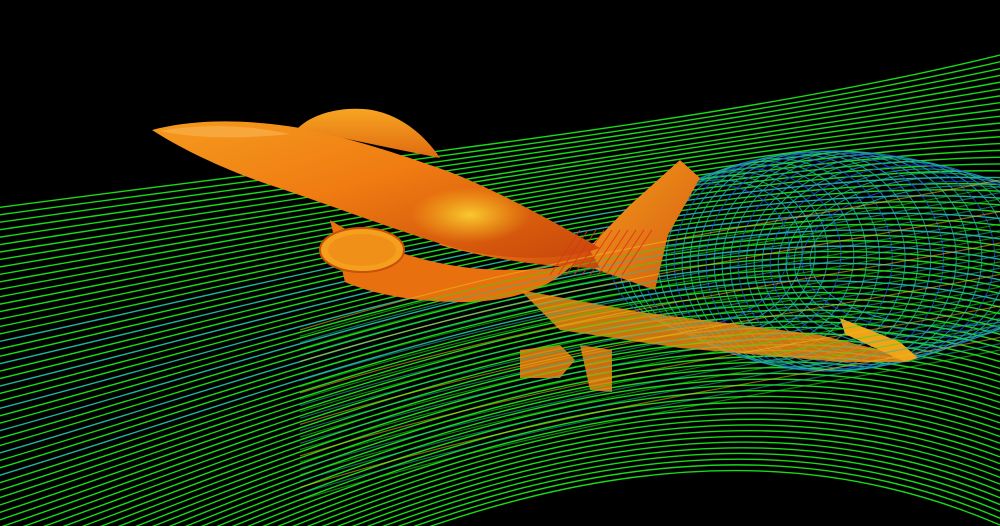 Image resolution: width=1000 pixels, height=526 pixels. Describe the element at coordinates (362, 250) in the screenshot. I see `engine-inlet-lip` at that location.